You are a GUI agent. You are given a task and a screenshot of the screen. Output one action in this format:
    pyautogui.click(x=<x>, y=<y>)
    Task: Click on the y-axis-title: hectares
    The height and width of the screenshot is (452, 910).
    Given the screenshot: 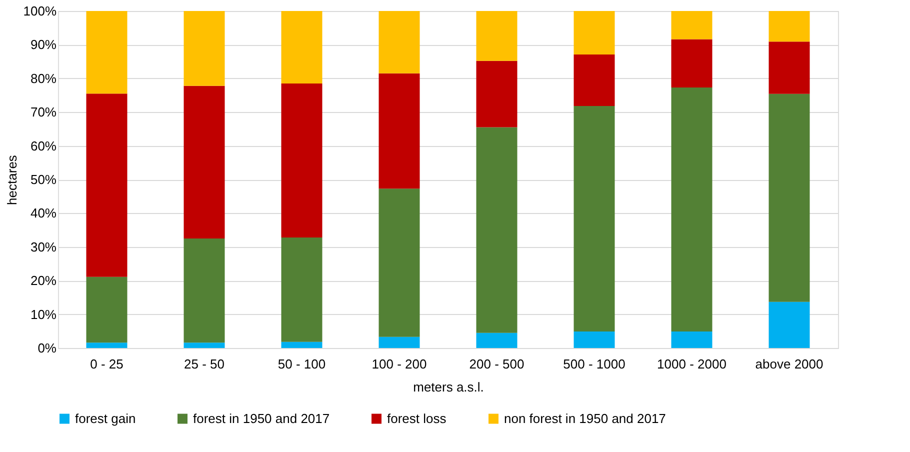 What is the action you would take?
    pyautogui.click(x=12, y=179)
    